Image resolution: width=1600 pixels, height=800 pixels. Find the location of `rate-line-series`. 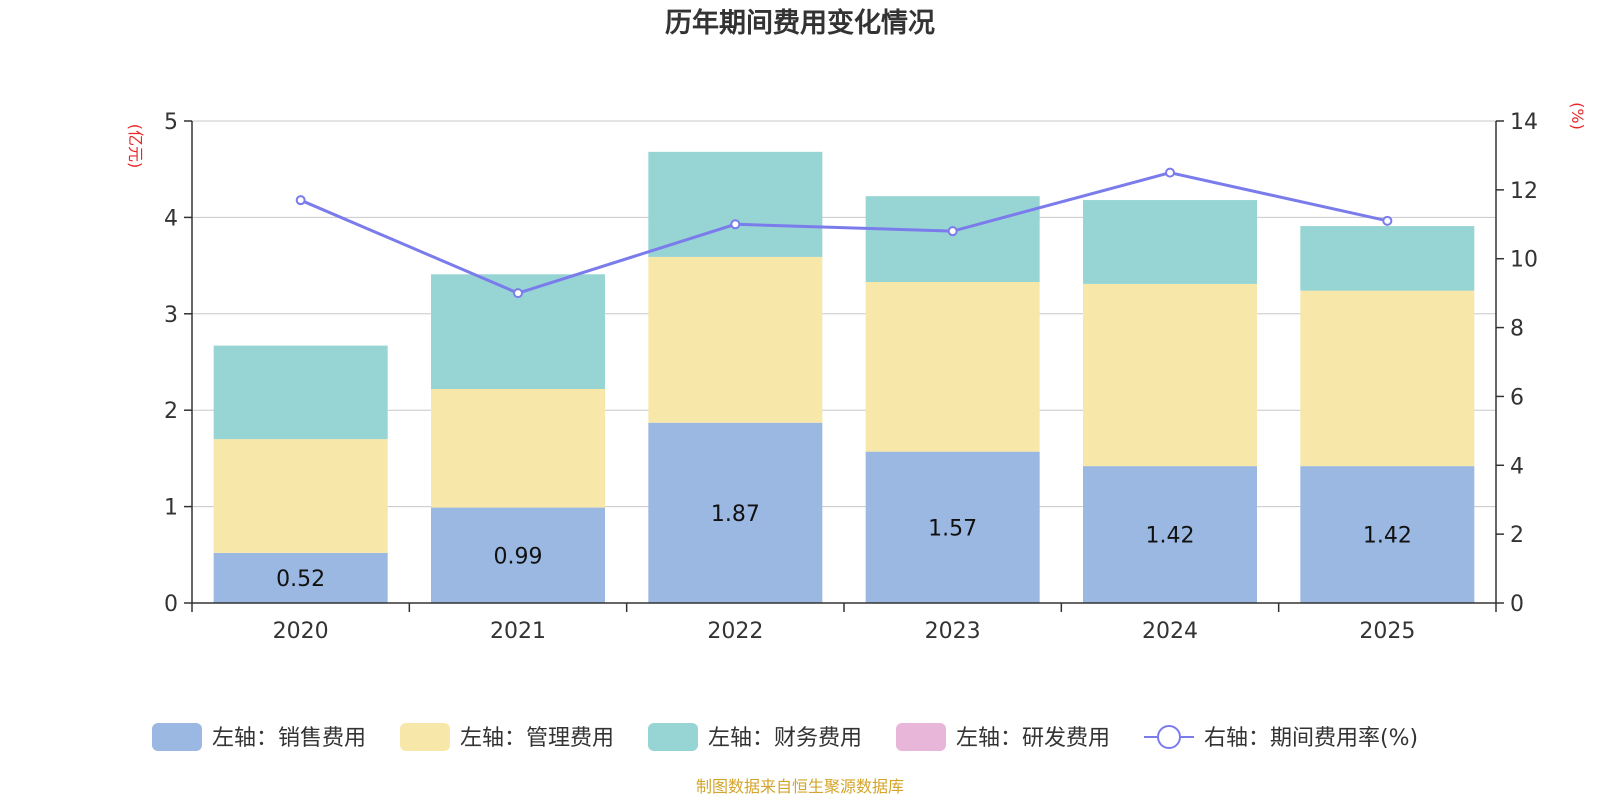

rate-line-series is located at coordinates (844, 233).